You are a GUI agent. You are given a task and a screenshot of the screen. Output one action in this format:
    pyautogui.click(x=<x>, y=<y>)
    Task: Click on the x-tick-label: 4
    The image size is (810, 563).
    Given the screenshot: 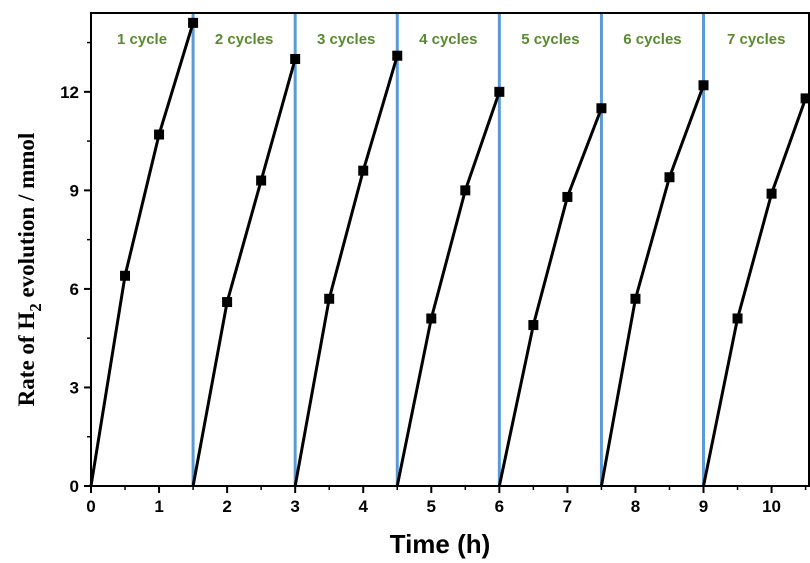 What is the action you would take?
    pyautogui.click(x=363, y=506)
    